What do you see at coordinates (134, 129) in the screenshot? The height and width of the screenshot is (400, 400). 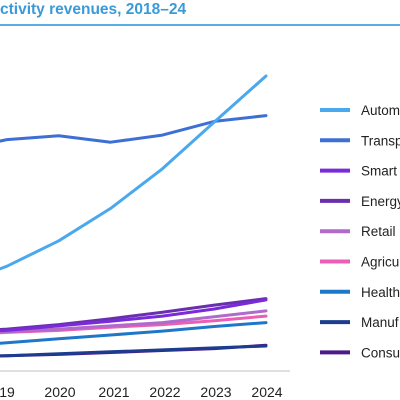 I see `series-line-transp` at bounding box center [134, 129].